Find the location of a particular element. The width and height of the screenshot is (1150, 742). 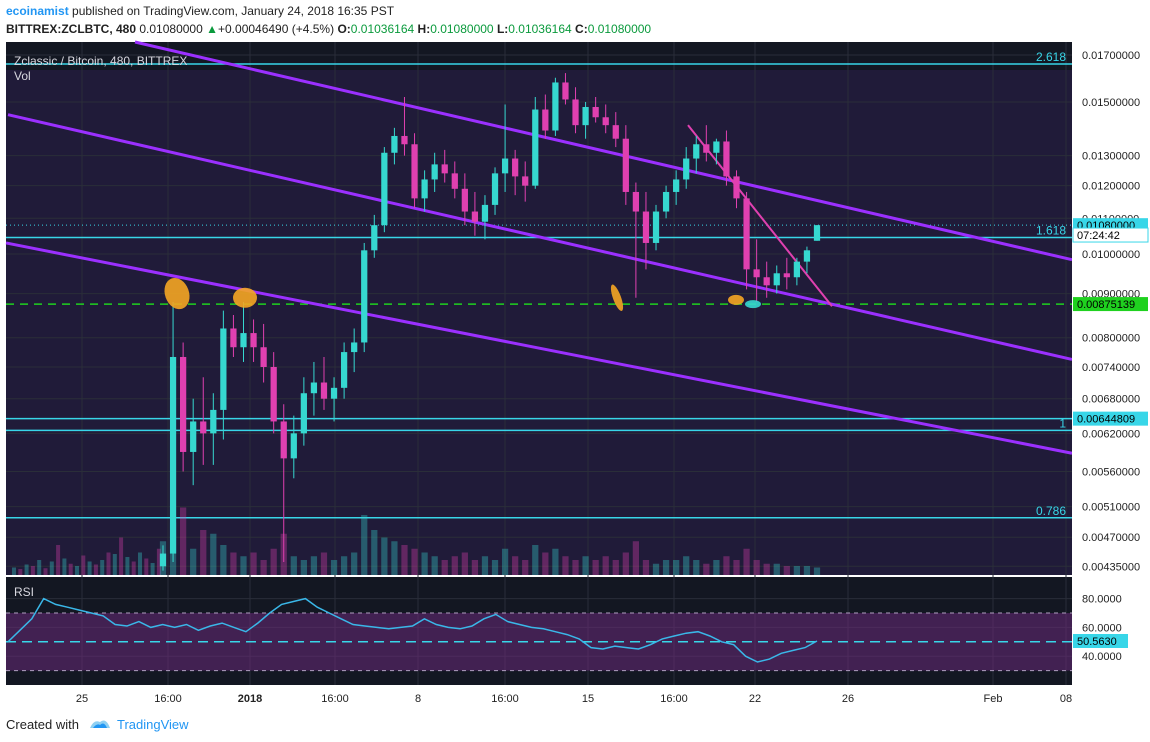

symbol-timeframe: BITTREX:ZCLBTC, 480 is located at coordinates (71, 29).